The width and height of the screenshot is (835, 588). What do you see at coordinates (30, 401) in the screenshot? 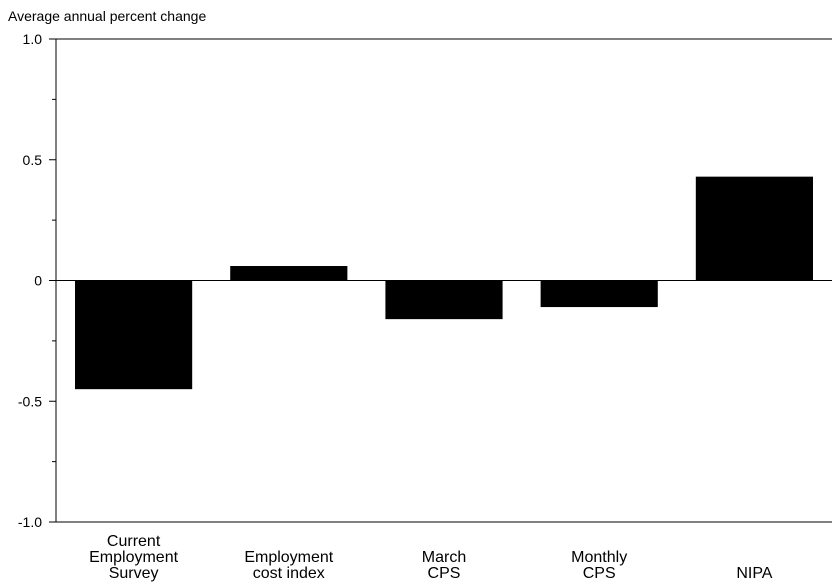
I see `y-tick-label: -0.5` at bounding box center [30, 401].